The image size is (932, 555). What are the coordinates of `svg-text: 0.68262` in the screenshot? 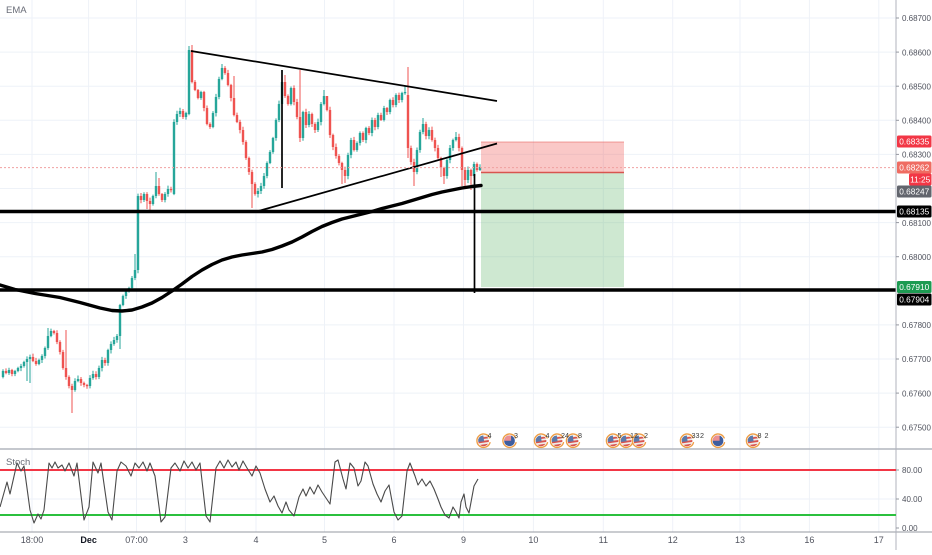 It's located at (914, 168).